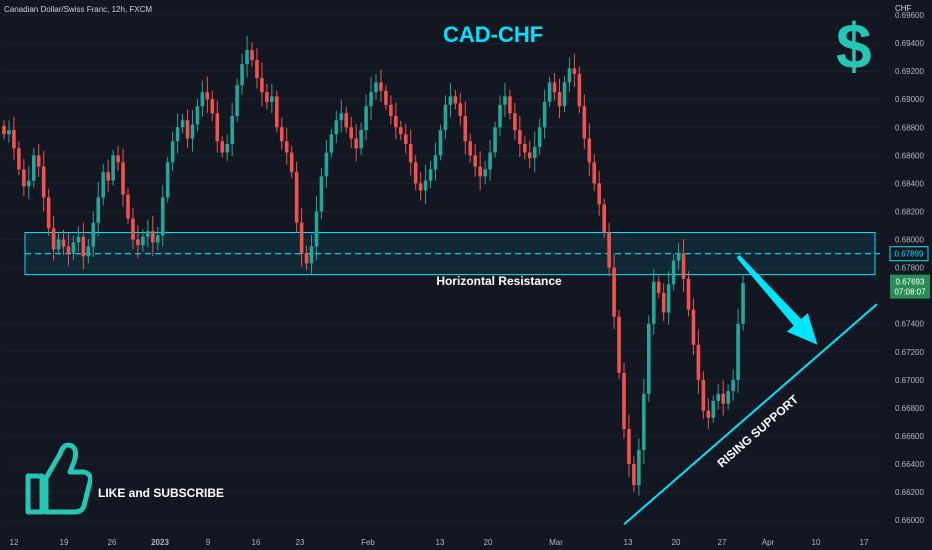 Image resolution: width=932 pixels, height=550 pixels. What do you see at coordinates (57, 477) in the screenshot?
I see `thumbs-up-icon` at bounding box center [57, 477].